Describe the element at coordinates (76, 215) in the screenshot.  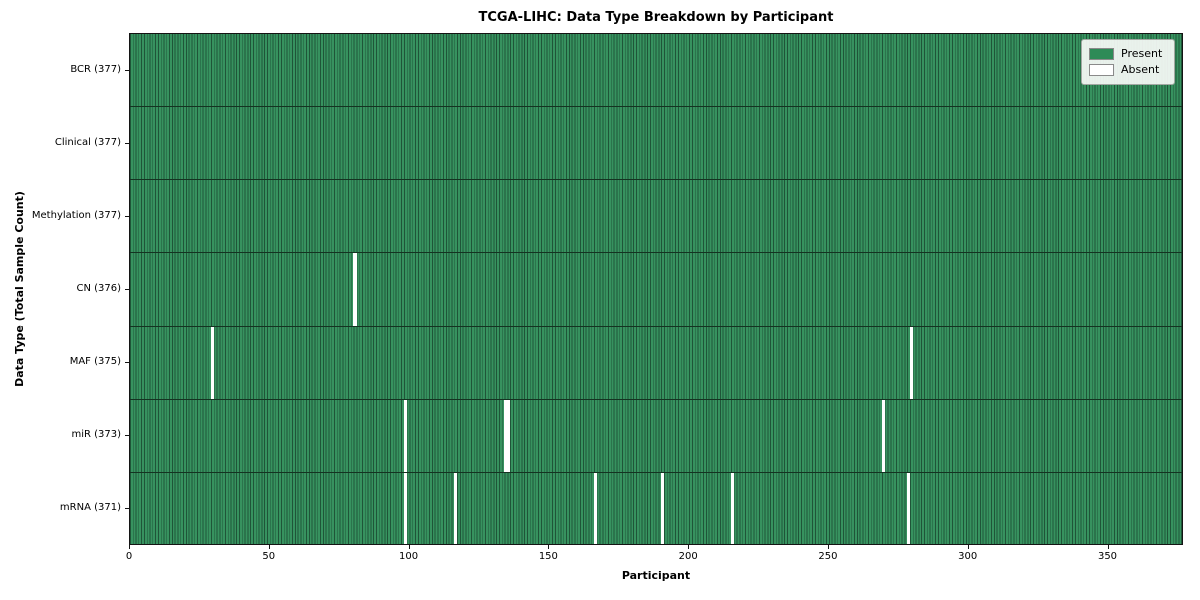
I see `y-tick-label: Methylation (377)` at that location.